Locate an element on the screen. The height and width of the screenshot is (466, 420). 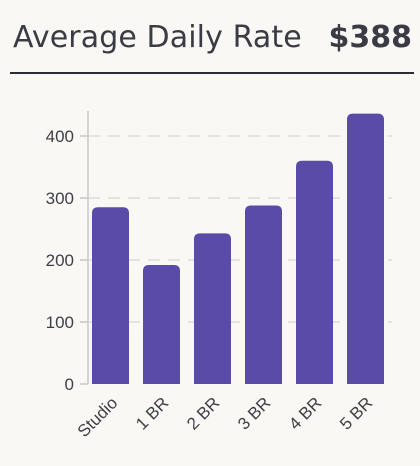
y-tick-label: 300 is located at coordinates (60, 198).